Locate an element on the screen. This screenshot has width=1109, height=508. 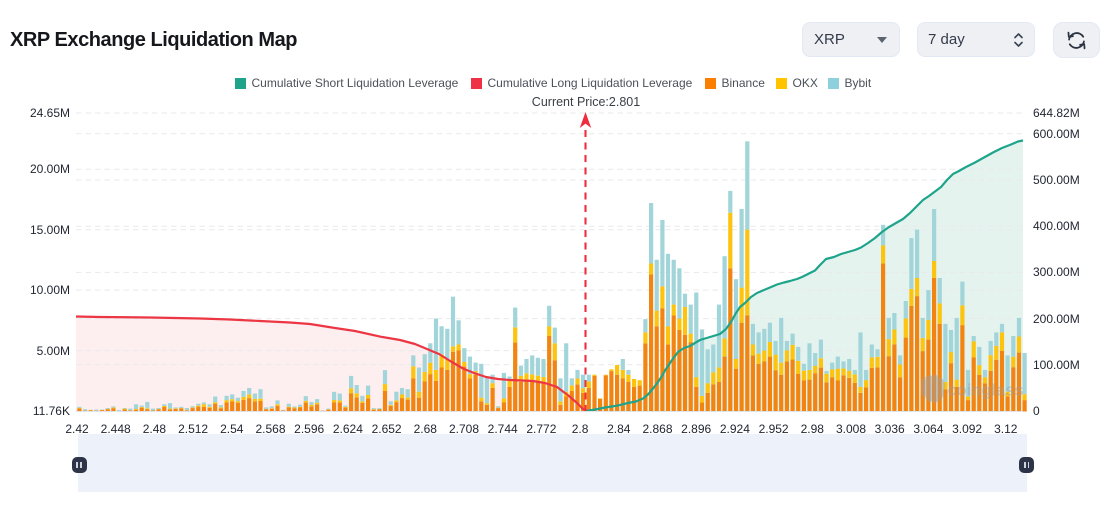
svg-text: 644.82M is located at coordinates (1056, 113).